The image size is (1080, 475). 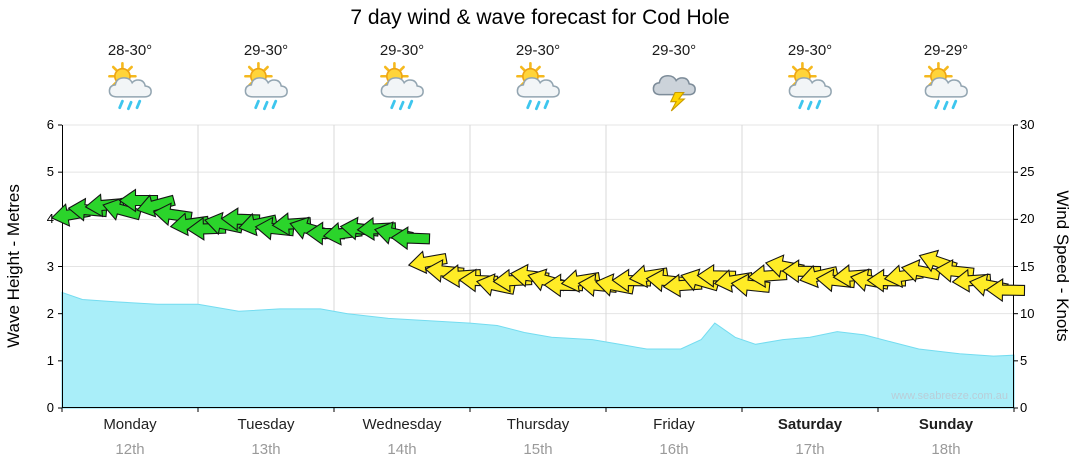 What do you see at coordinates (402, 449) in the screenshot?
I see `x-date-wednesday: 14th` at bounding box center [402, 449].